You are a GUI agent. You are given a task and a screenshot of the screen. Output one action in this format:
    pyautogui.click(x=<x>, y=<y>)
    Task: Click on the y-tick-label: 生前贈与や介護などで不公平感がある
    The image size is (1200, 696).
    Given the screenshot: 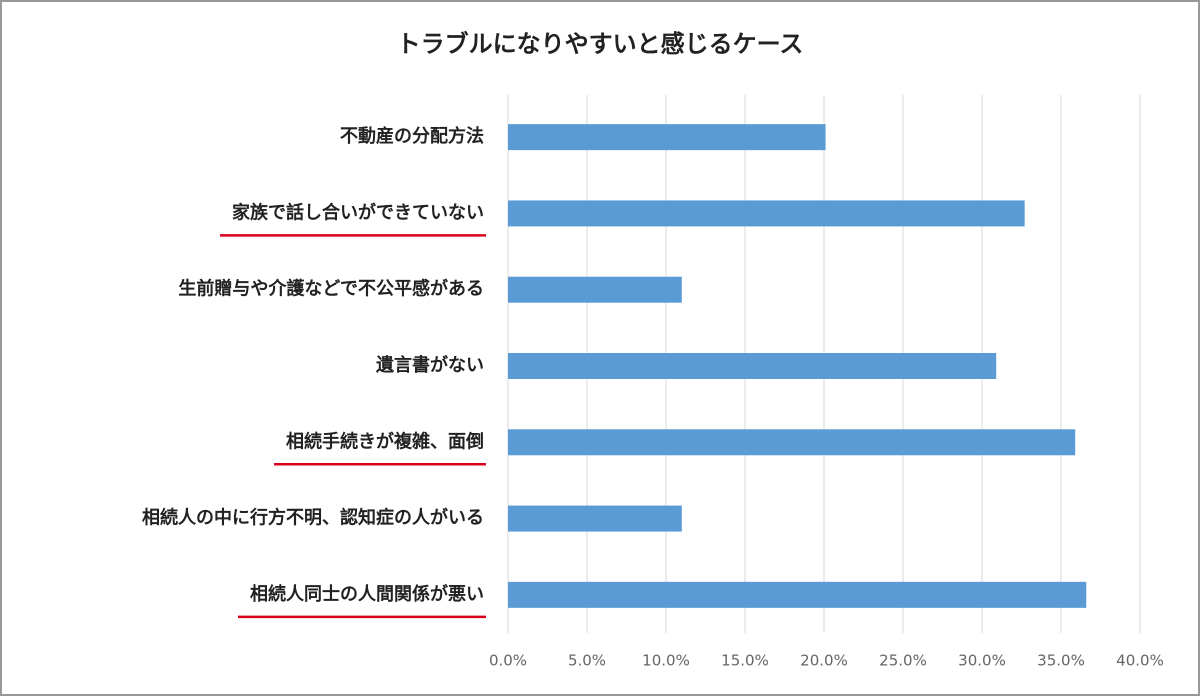 What is the action you would take?
    pyautogui.click(x=331, y=289)
    